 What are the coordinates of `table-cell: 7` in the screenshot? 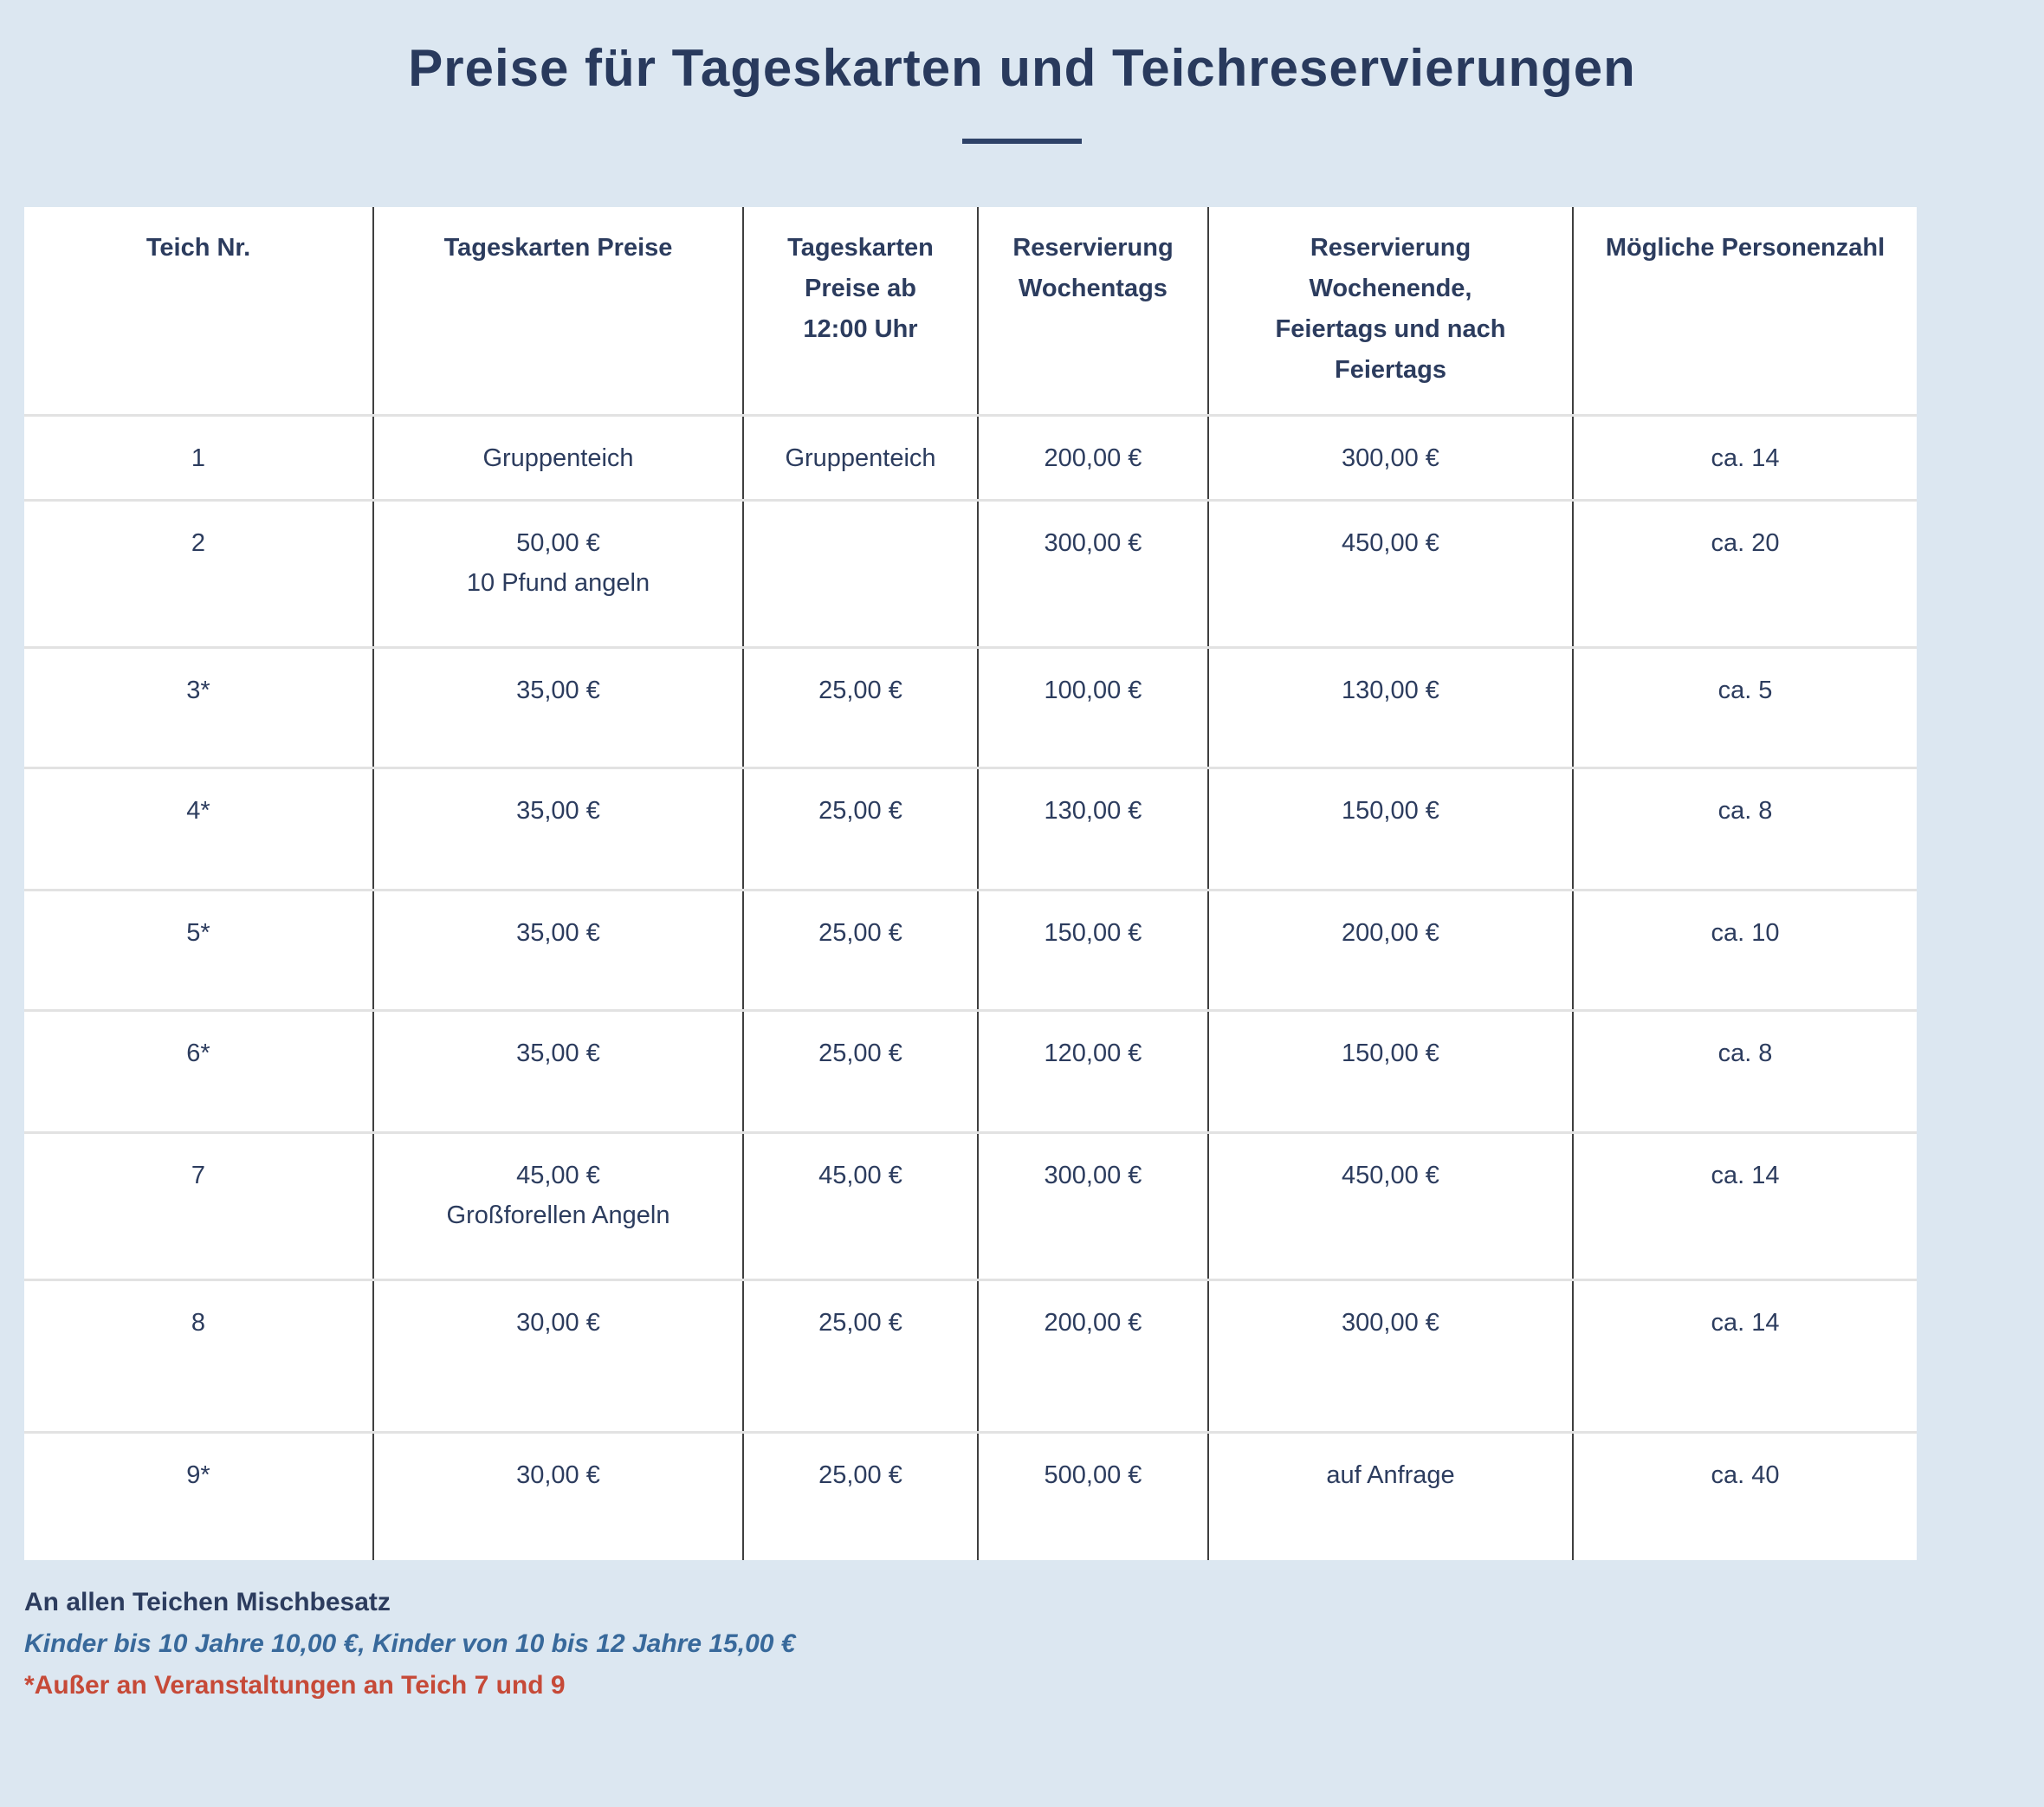 It's located at (199, 1204).